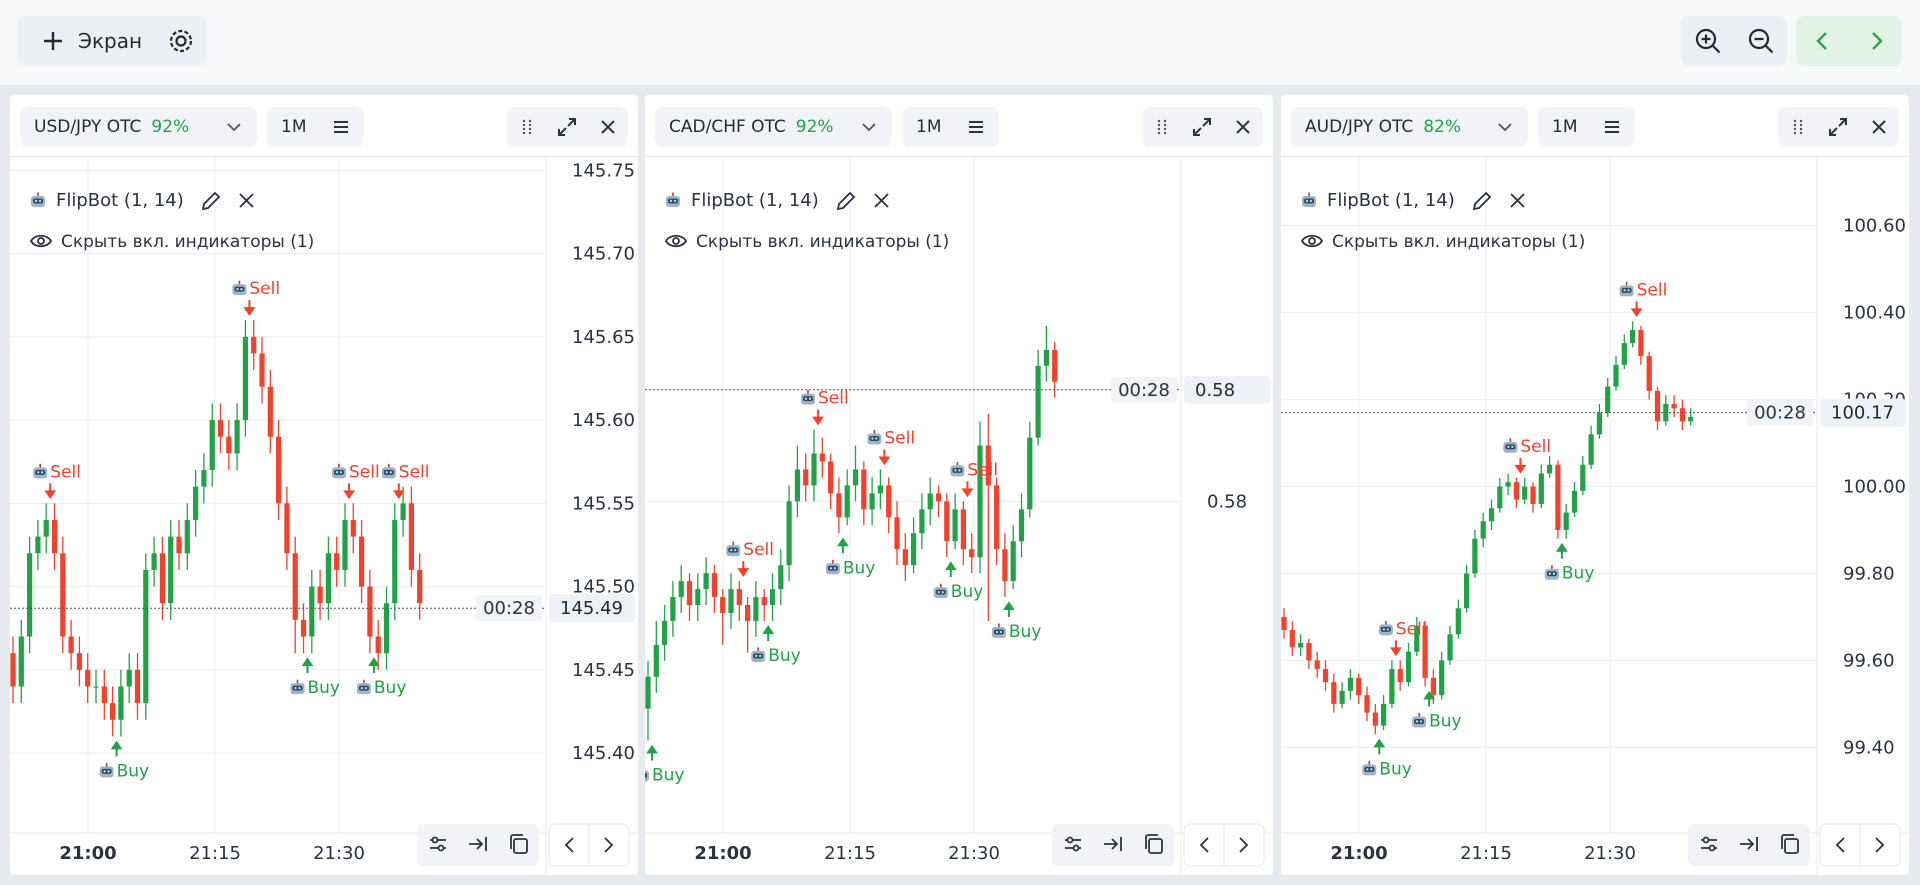 This screenshot has height=885, width=1920. What do you see at coordinates (1708, 41) in the screenshot?
I see `zoom-in` at bounding box center [1708, 41].